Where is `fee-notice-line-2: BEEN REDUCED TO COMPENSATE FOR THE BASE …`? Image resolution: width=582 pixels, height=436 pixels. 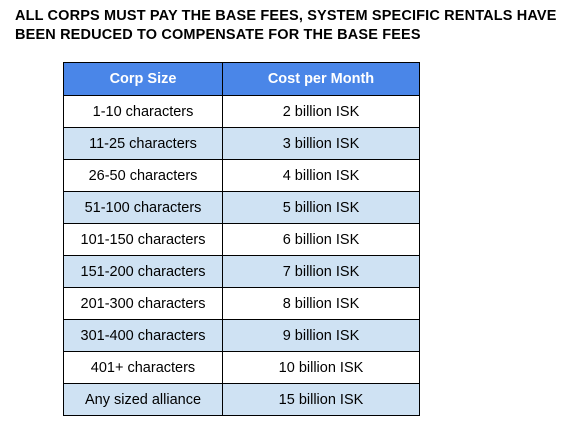
fee-notice-line-2: BEEN REDUCED TO COMPENSATE FOR THE BASE … is located at coordinates (218, 35).